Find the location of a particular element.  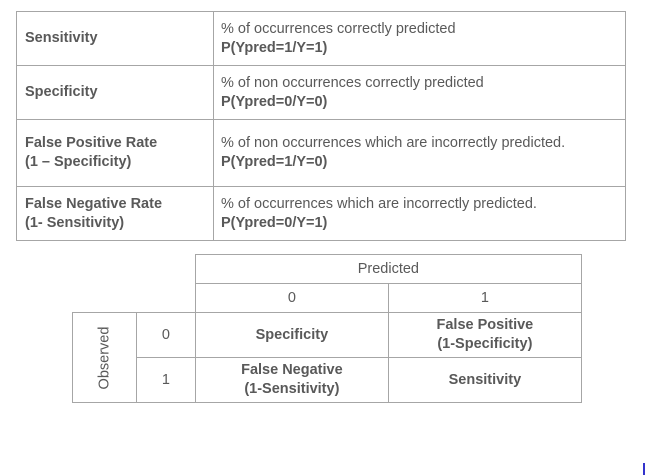

term-cell: Sensitivity is located at coordinates (115, 38).